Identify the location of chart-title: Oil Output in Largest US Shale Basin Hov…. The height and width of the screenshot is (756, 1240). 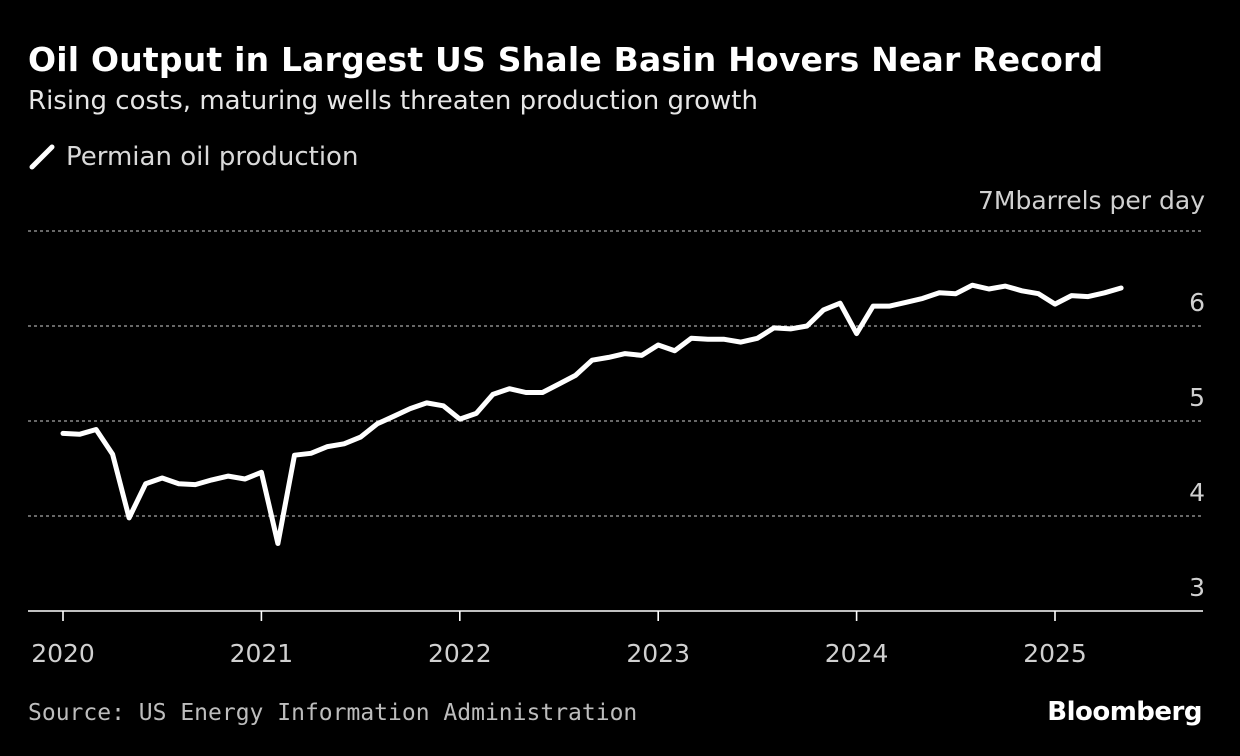
(566, 59).